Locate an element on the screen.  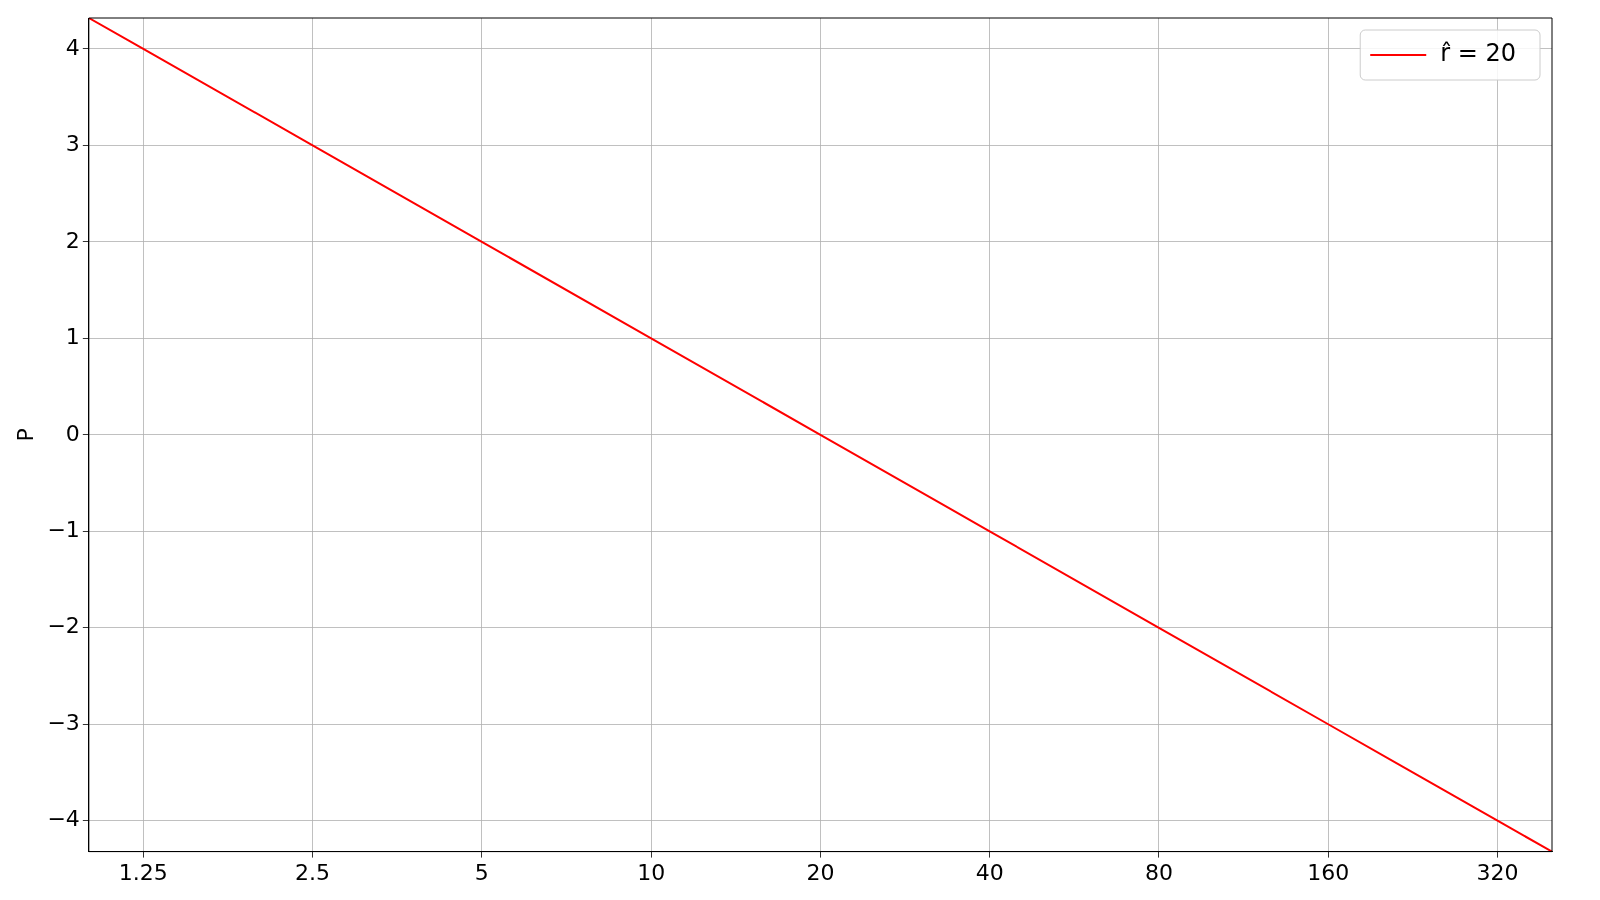
x-tick-label: 10 is located at coordinates (651, 872).